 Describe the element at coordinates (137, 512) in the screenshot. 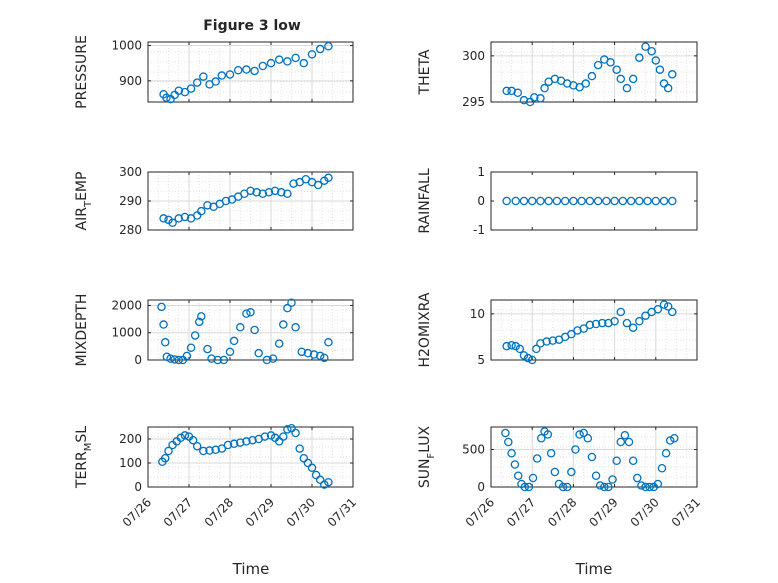

I see `panel-7-xtick-label-0: 07/26` at that location.